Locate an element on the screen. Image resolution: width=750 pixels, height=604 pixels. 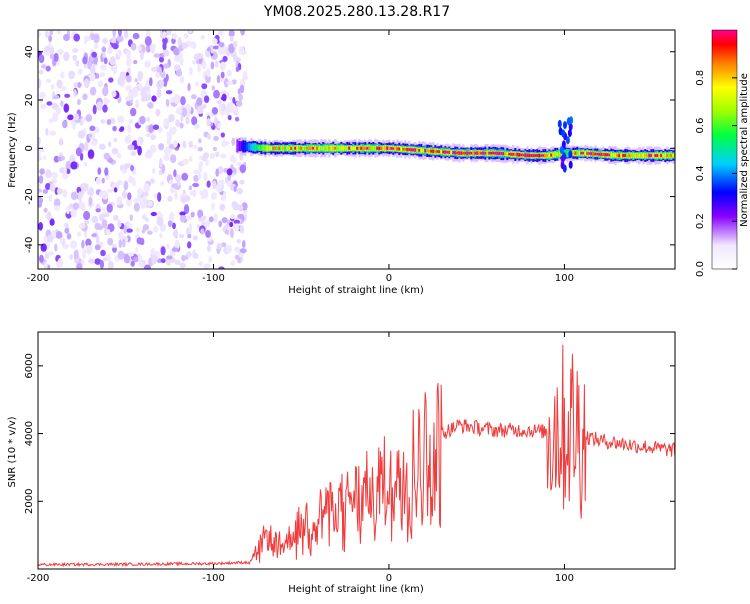
x-tick-label: 0 is located at coordinates (389, 578).